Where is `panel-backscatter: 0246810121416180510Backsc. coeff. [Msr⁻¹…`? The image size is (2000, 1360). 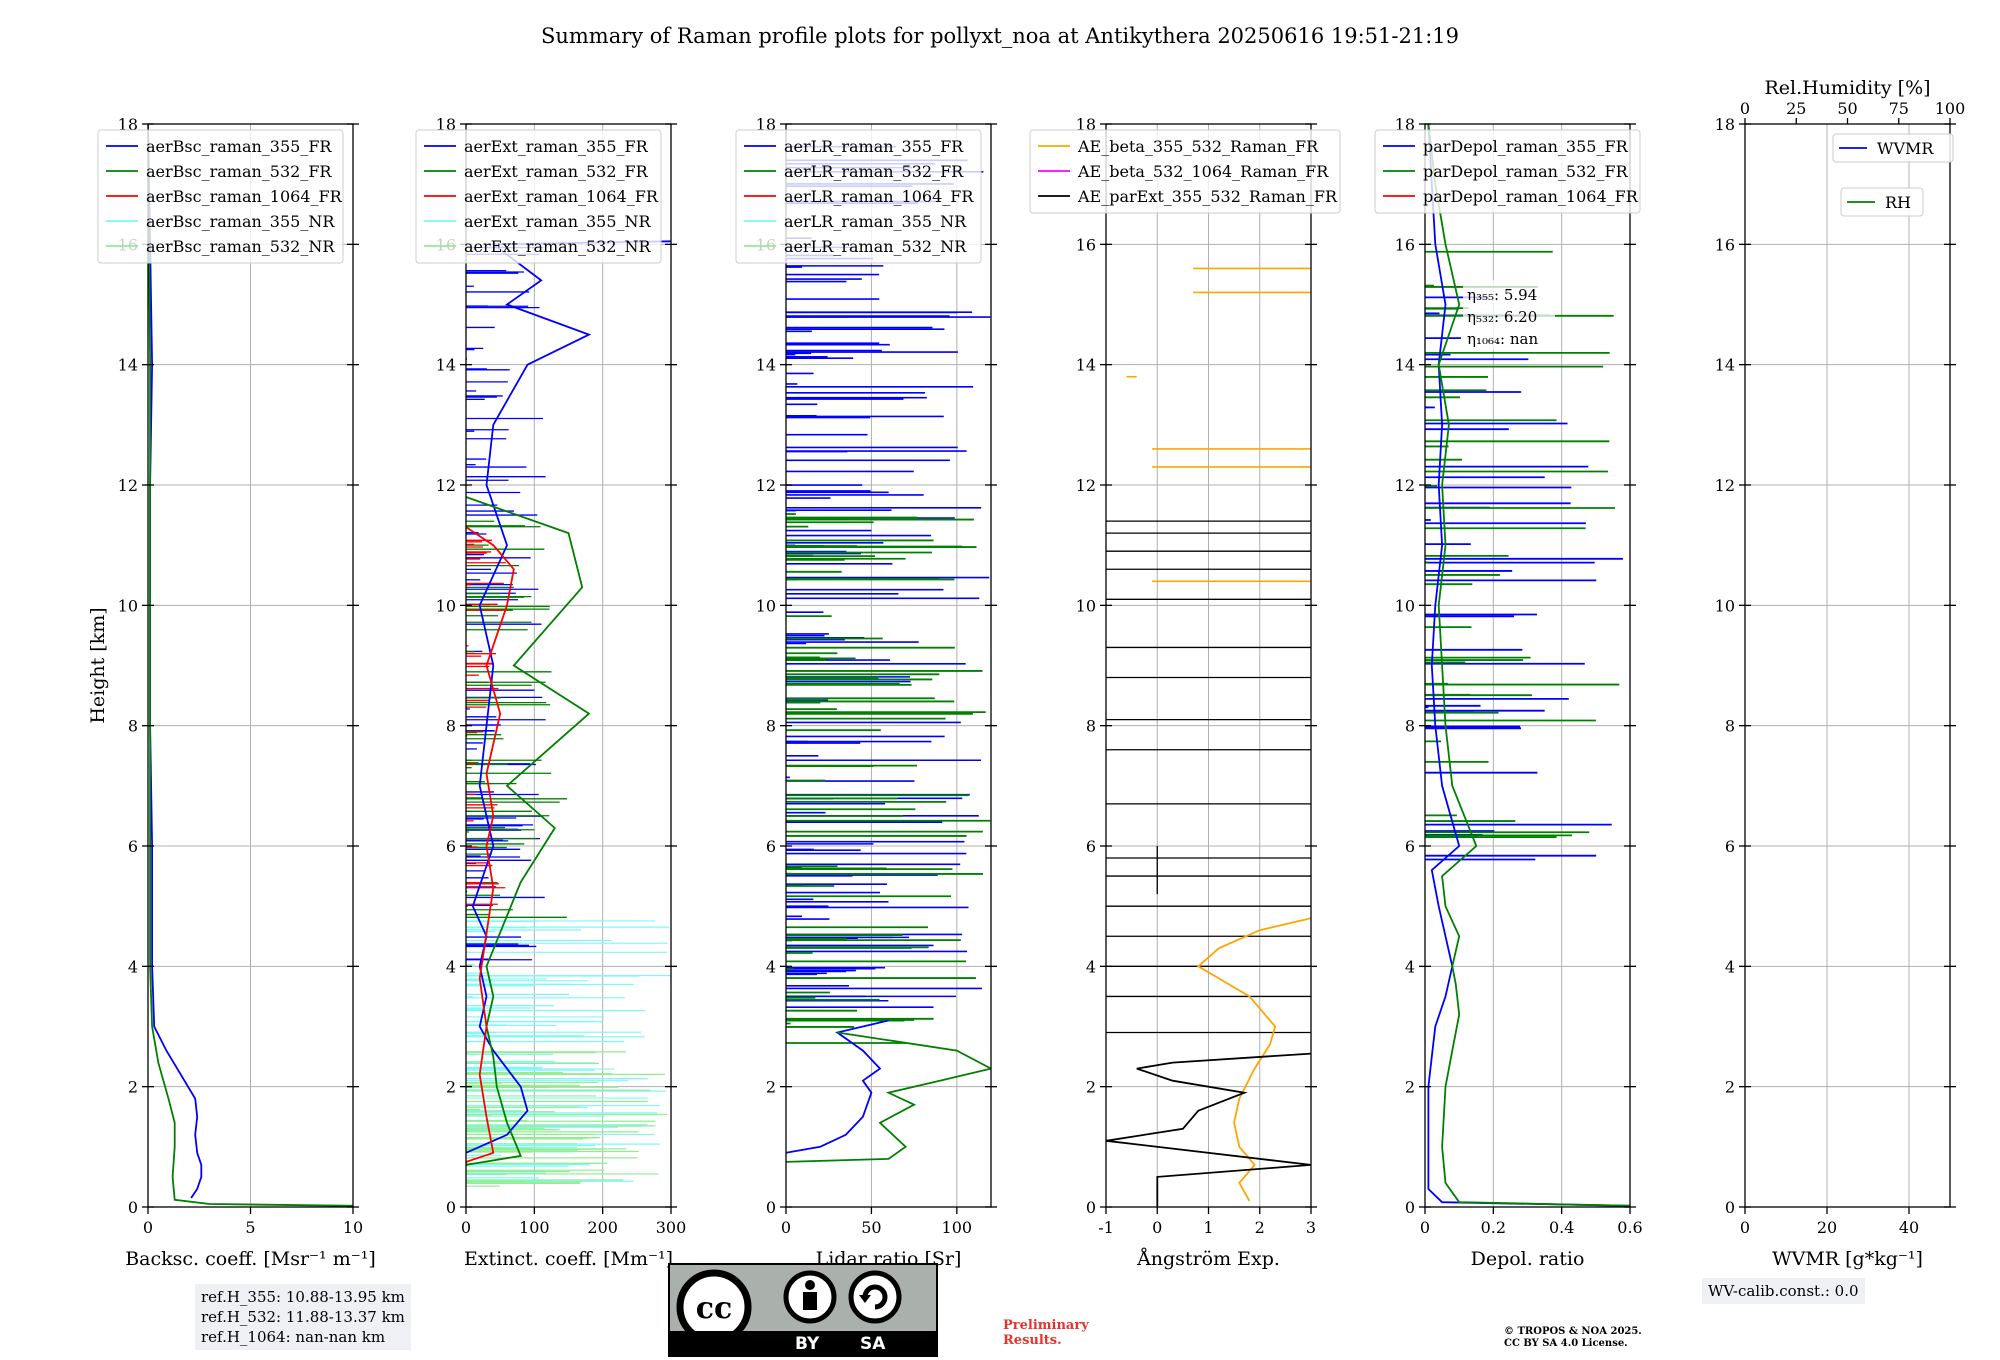
panel-backscatter: 0246810121416180510Backsc. coeff. [Msr⁻¹… is located at coordinates (231, 692).